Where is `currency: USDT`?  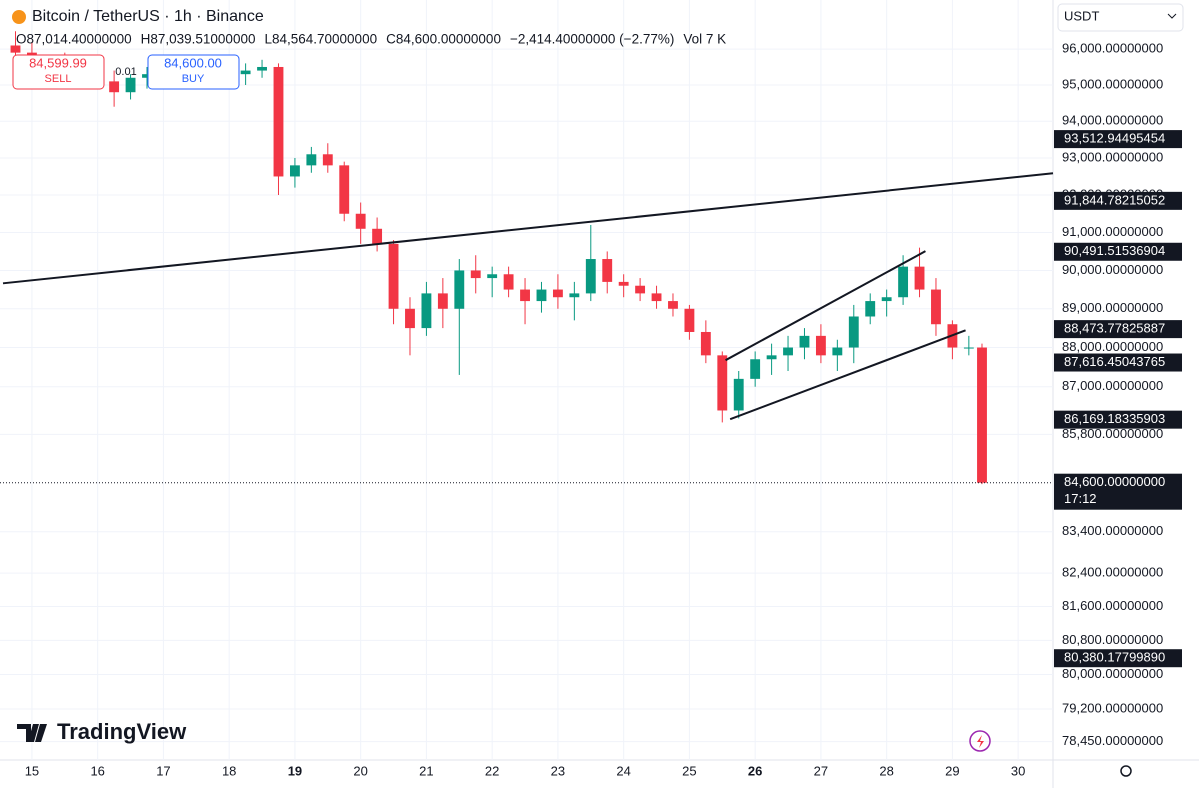 currency: USDT is located at coordinates (1081, 15).